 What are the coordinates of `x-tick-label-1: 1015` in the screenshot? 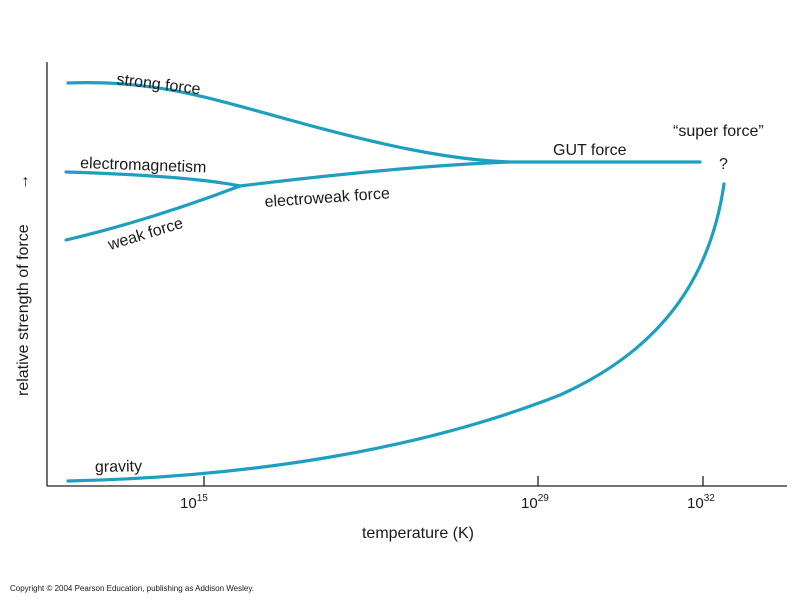 It's located at (194, 502).